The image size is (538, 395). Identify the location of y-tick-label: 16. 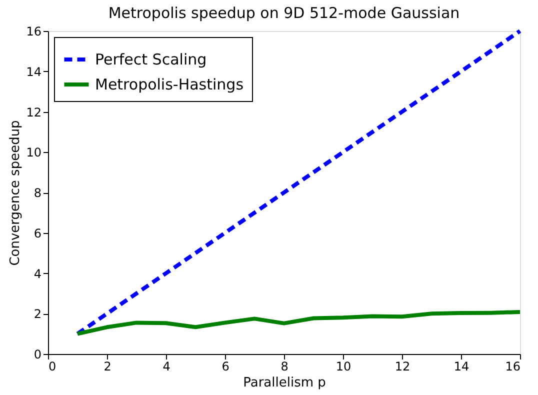
(34, 31).